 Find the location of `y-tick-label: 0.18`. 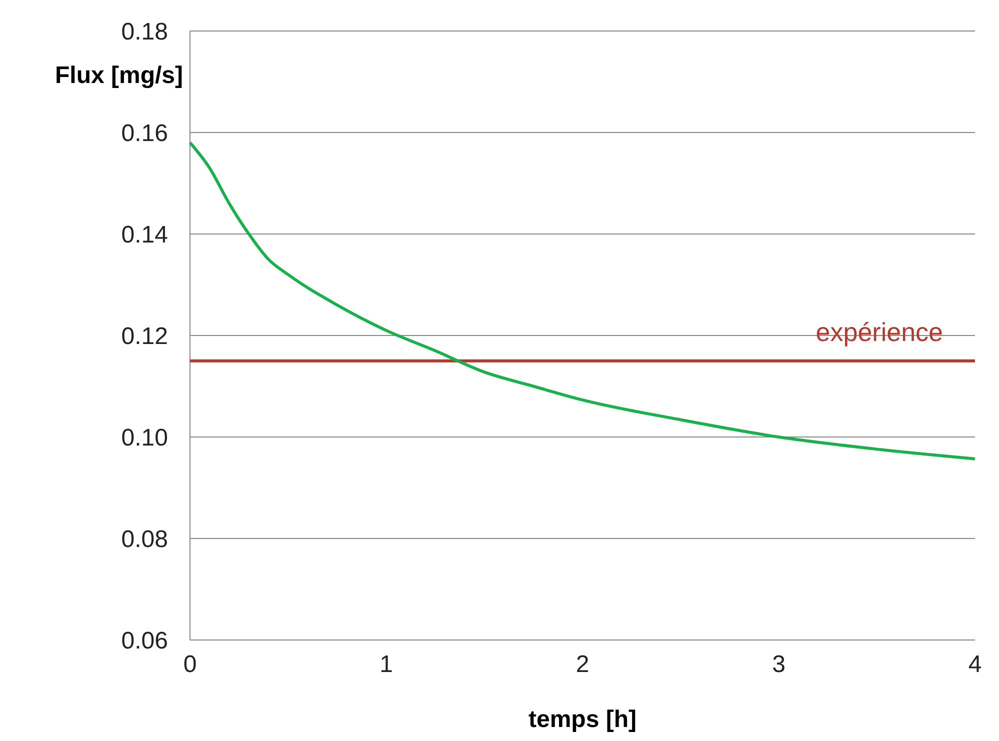

y-tick-label: 0.18 is located at coordinates (144, 32).